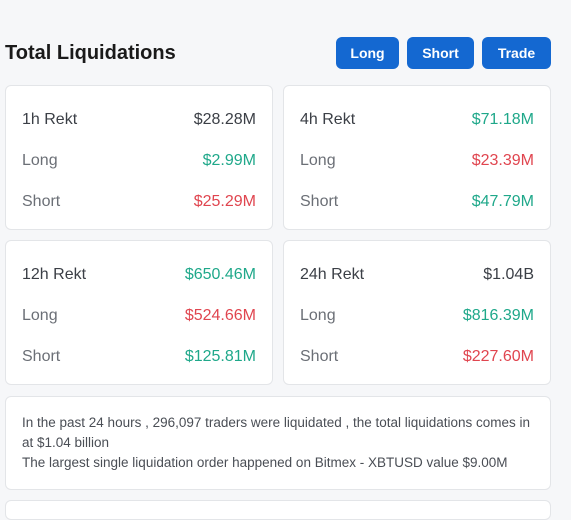  I want to click on card-row-long: Long $23.39M, so click(417, 161).